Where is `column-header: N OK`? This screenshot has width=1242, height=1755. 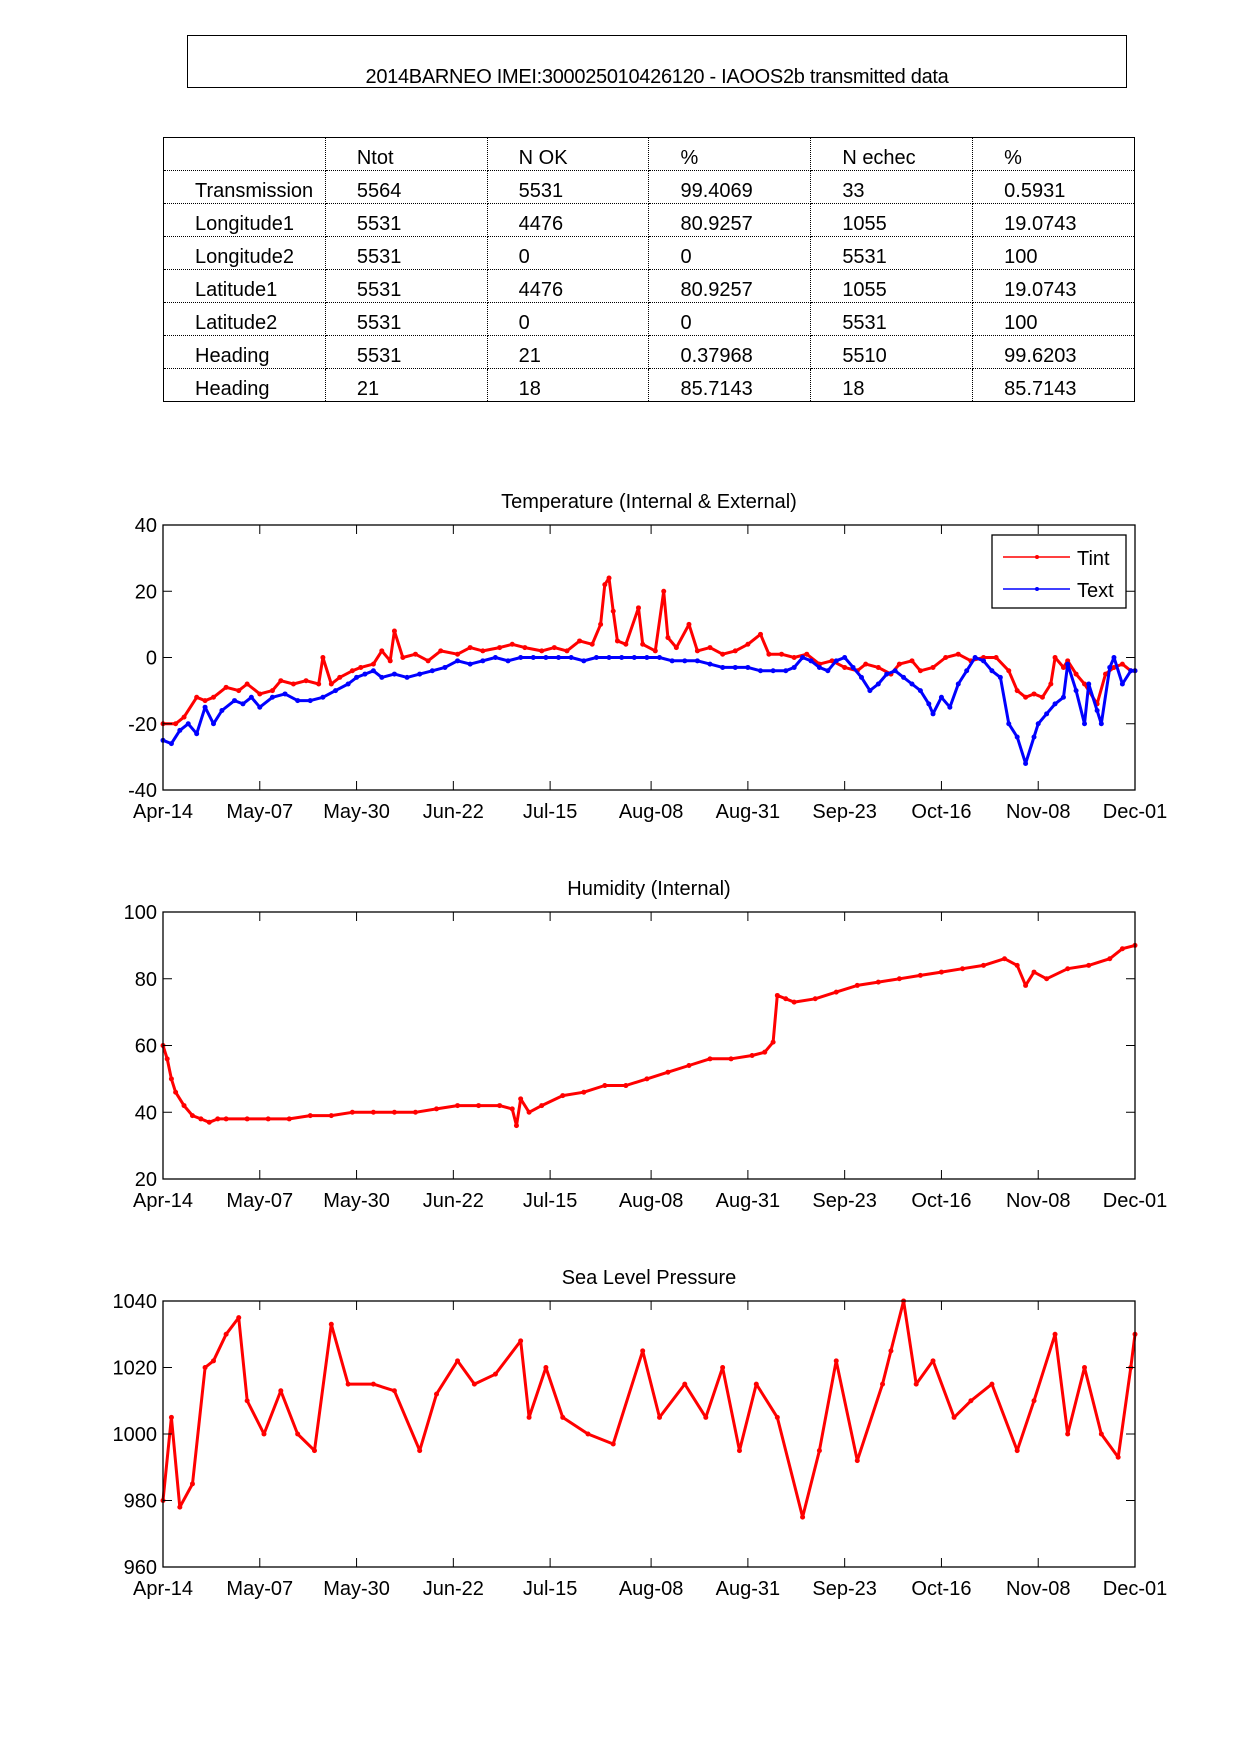 column-header: N OK is located at coordinates (568, 154).